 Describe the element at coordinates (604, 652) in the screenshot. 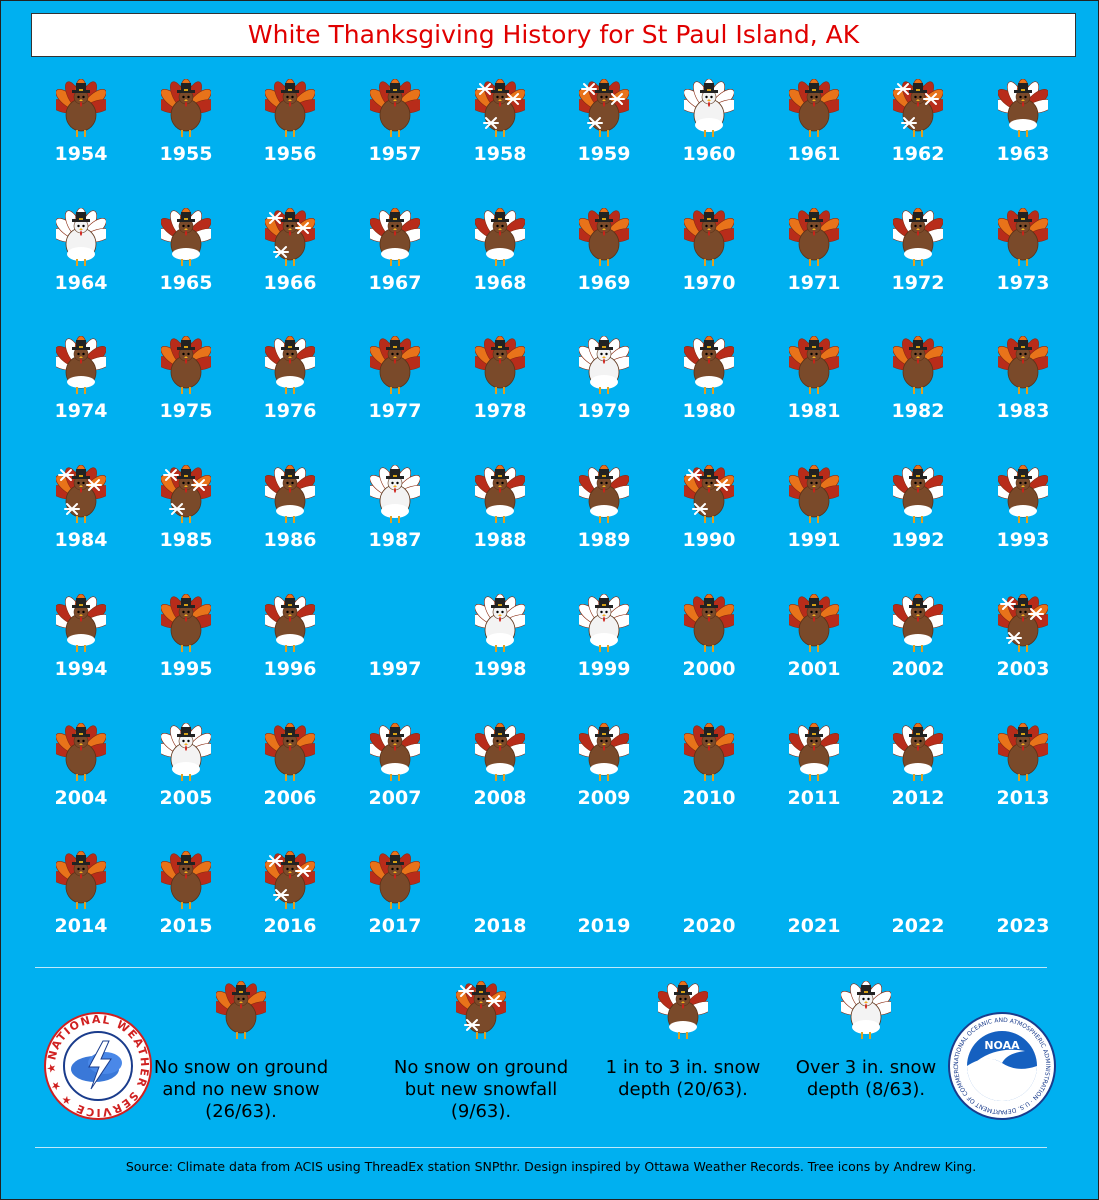

I see `year-cell: 1999` at that location.